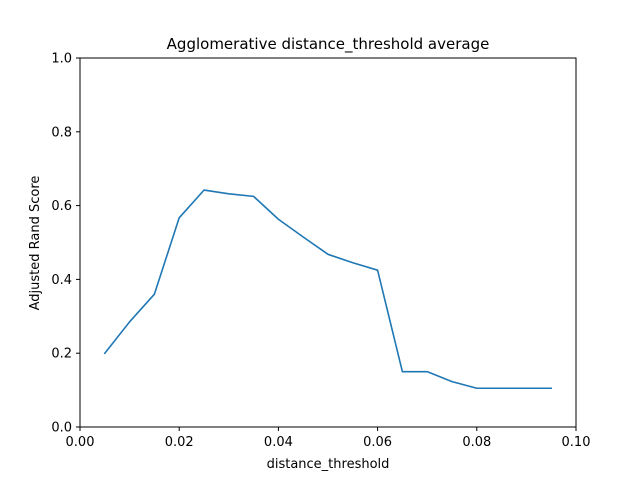  Describe the element at coordinates (35, 243) in the screenshot. I see `y-axis-label: Adjusted Rand Score` at that location.